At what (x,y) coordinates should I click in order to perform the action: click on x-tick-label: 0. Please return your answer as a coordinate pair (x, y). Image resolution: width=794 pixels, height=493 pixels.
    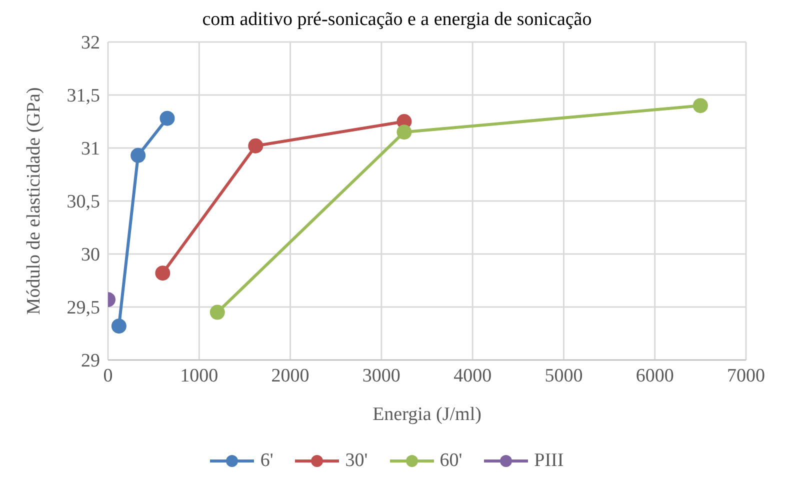
    Looking at the image, I should click on (108, 375).